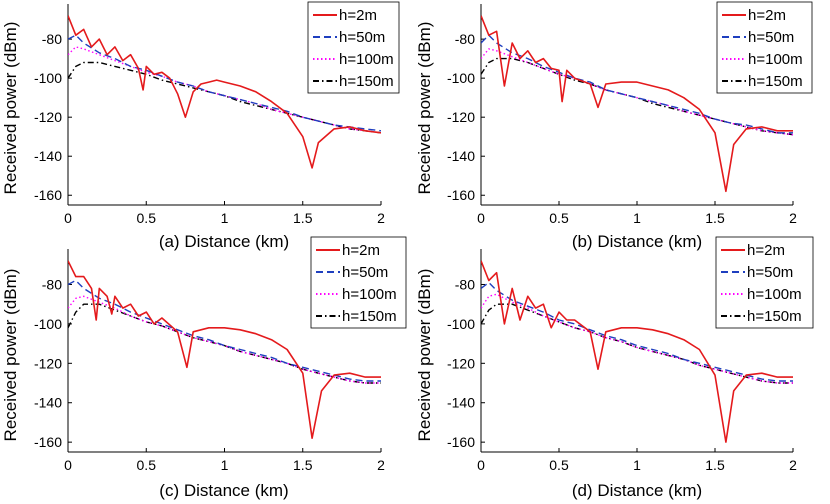 The height and width of the screenshot is (504, 830). Describe the element at coordinates (223, 490) in the screenshot. I see `x-axis-label: (c) Distance (km)` at that location.